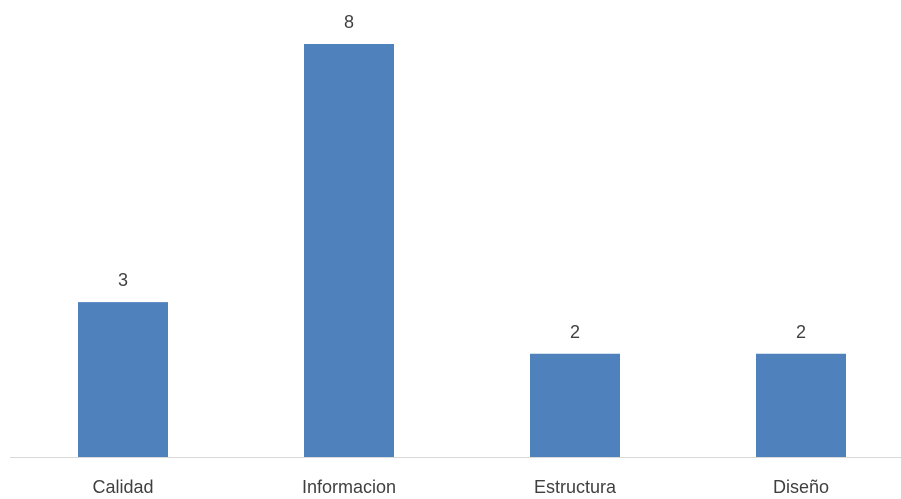  I want to click on bar-diseño, so click(801, 405).